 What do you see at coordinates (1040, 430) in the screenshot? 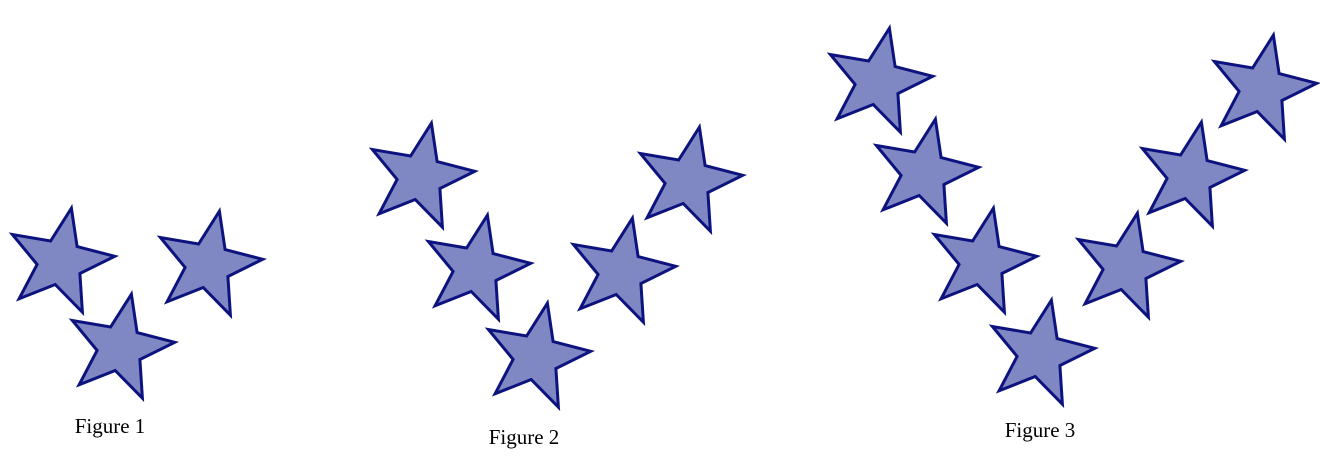
I see `figure-3-caption: Figure 3` at bounding box center [1040, 430].